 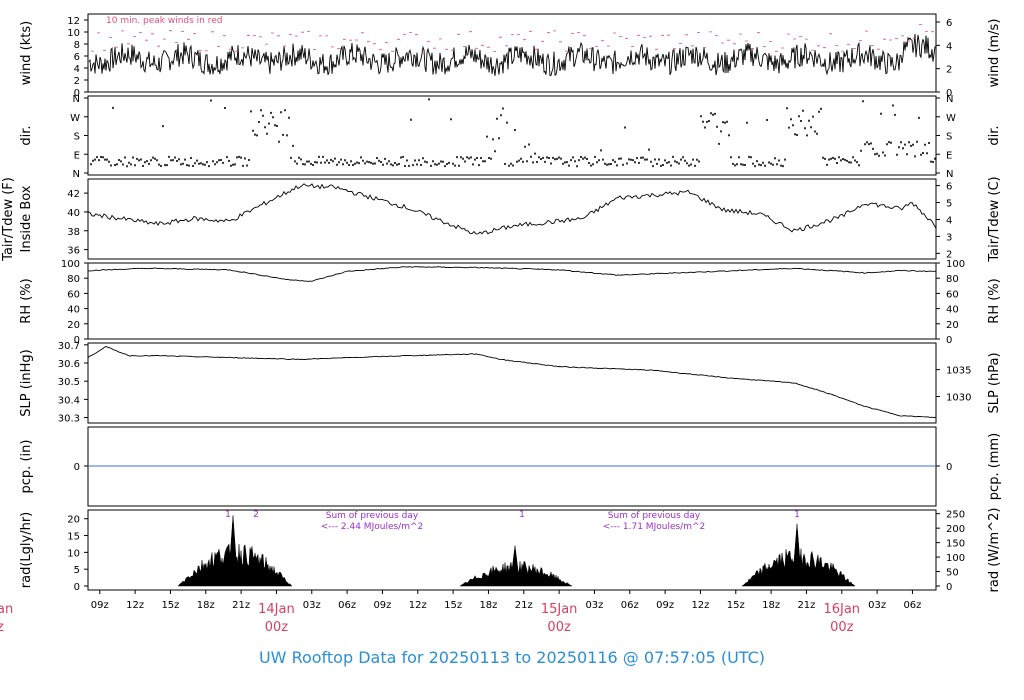 What do you see at coordinates (994, 466) in the screenshot?
I see `ylabel-right-pcp: pcp. (mm)` at bounding box center [994, 466].